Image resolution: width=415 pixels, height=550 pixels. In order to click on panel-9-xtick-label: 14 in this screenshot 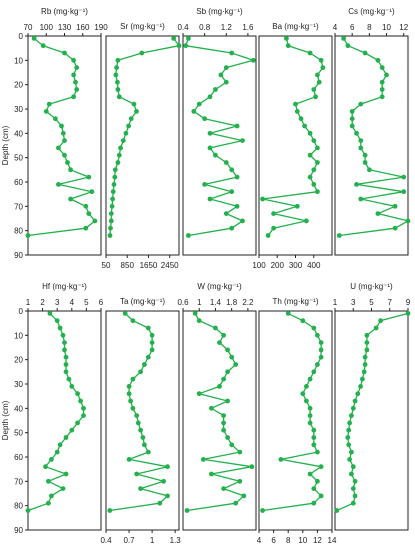, I will do `click(332, 540)`.